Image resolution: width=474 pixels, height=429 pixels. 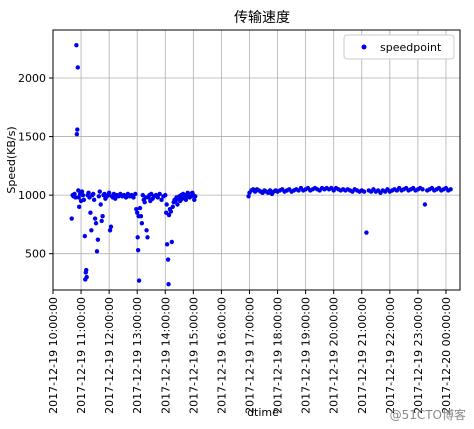 What do you see at coordinates (262, 18) in the screenshot?
I see `chart-title: 传输速度` at bounding box center [262, 18].